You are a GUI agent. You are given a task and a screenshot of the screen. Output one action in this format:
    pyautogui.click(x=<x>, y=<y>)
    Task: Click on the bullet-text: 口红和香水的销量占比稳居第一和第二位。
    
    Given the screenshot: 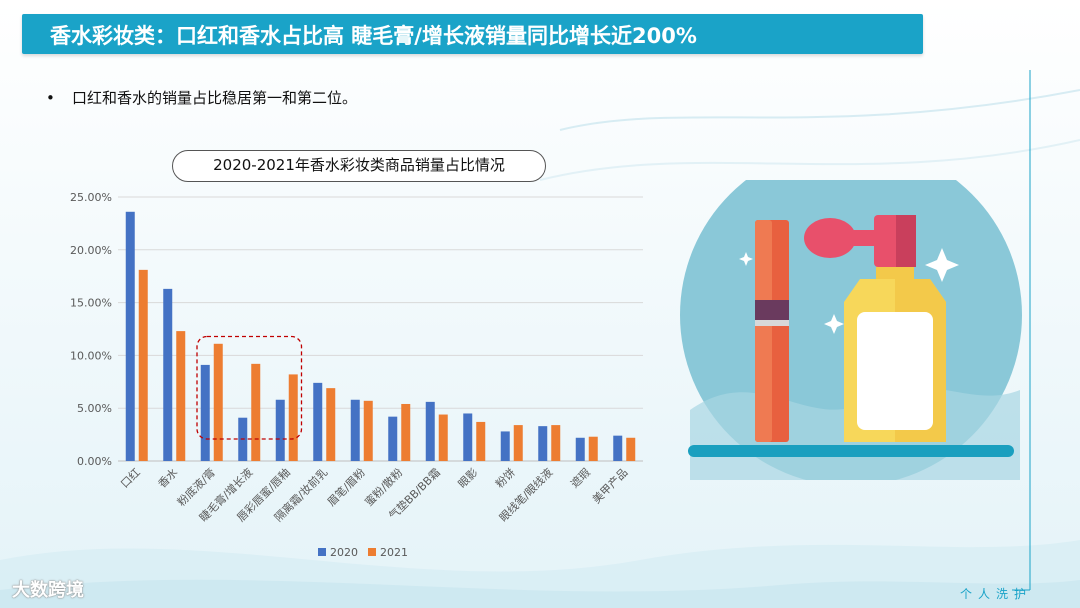 What is the action you would take?
    pyautogui.click(x=215, y=98)
    